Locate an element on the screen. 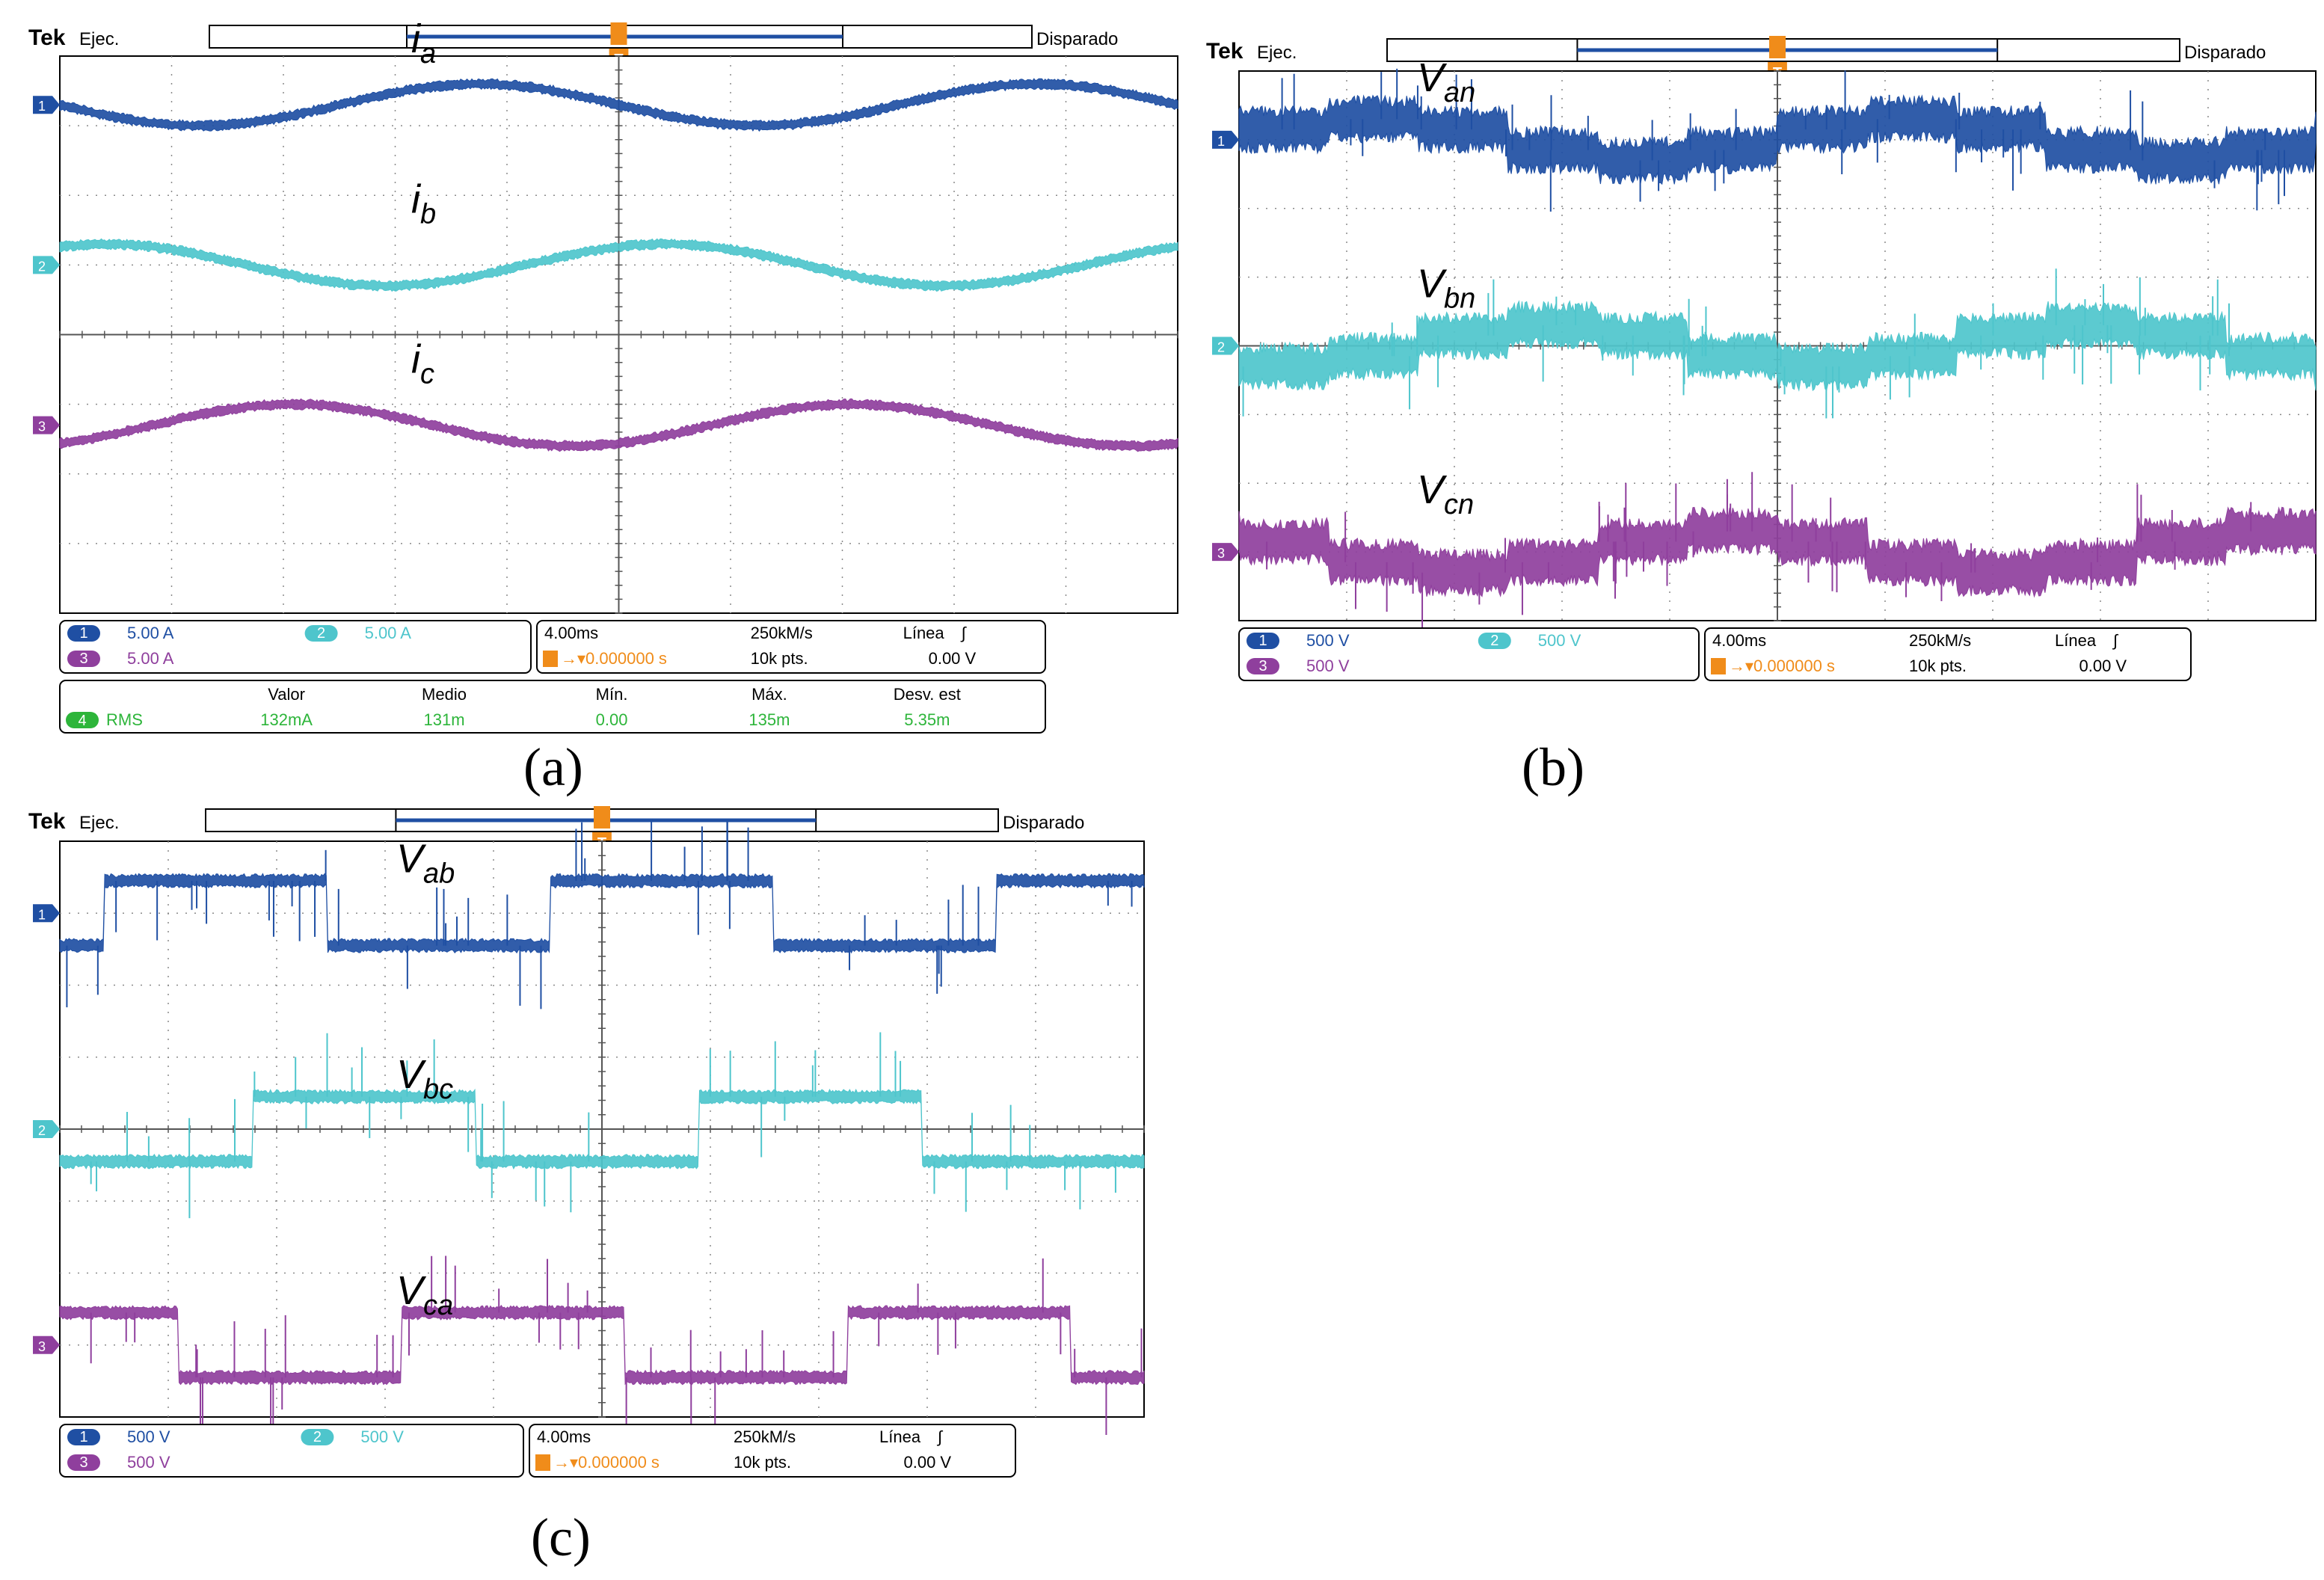 The width and height of the screenshot is (2324, 1580). trace-label-v-bc: Vbc is located at coordinates (424, 1078).